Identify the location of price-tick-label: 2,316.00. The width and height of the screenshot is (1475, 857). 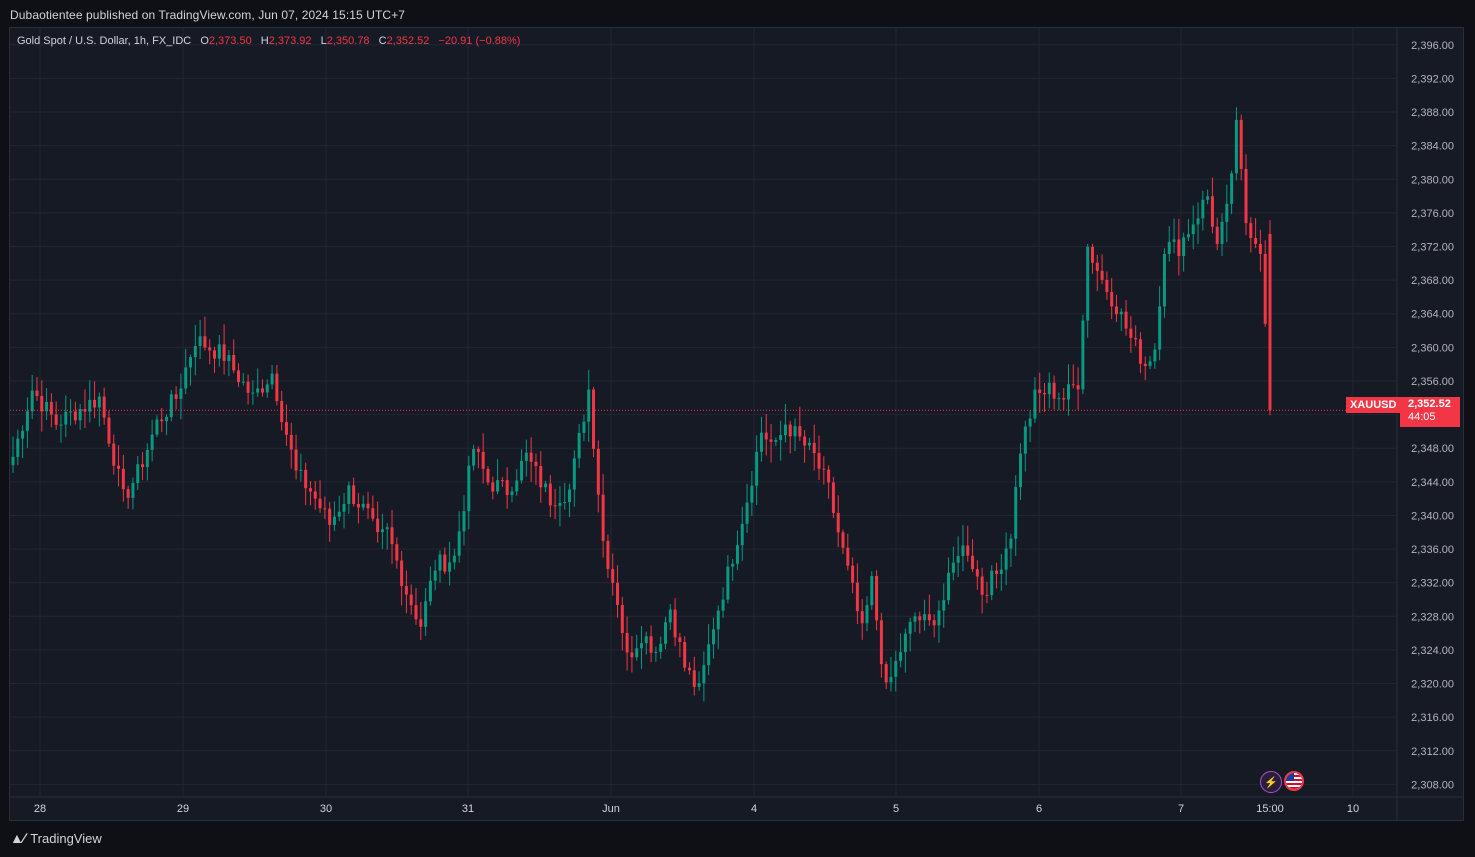
(1432, 718).